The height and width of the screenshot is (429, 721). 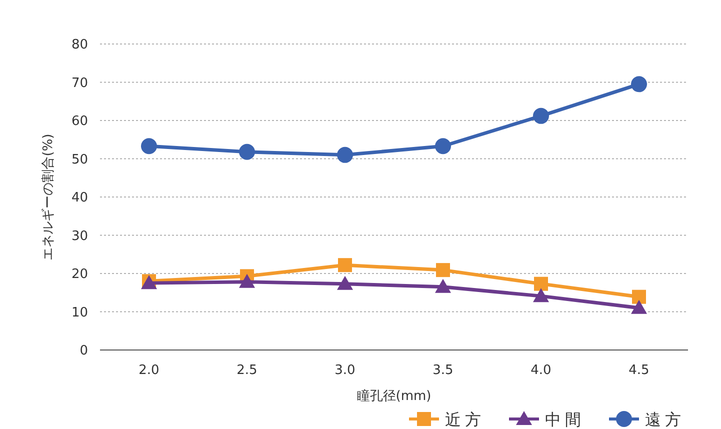 I want to click on y-tick-label: 40, so click(x=79, y=198).